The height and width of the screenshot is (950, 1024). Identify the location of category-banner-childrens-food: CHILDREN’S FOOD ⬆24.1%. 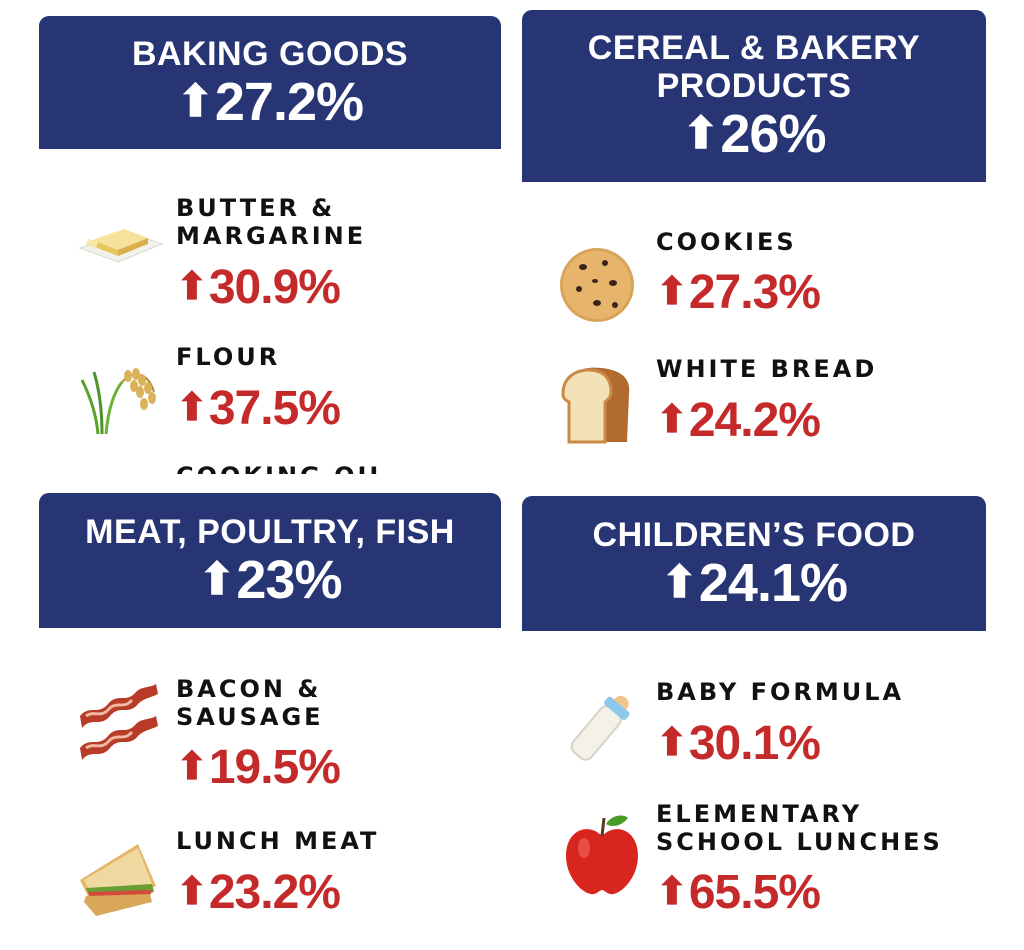
(754, 563).